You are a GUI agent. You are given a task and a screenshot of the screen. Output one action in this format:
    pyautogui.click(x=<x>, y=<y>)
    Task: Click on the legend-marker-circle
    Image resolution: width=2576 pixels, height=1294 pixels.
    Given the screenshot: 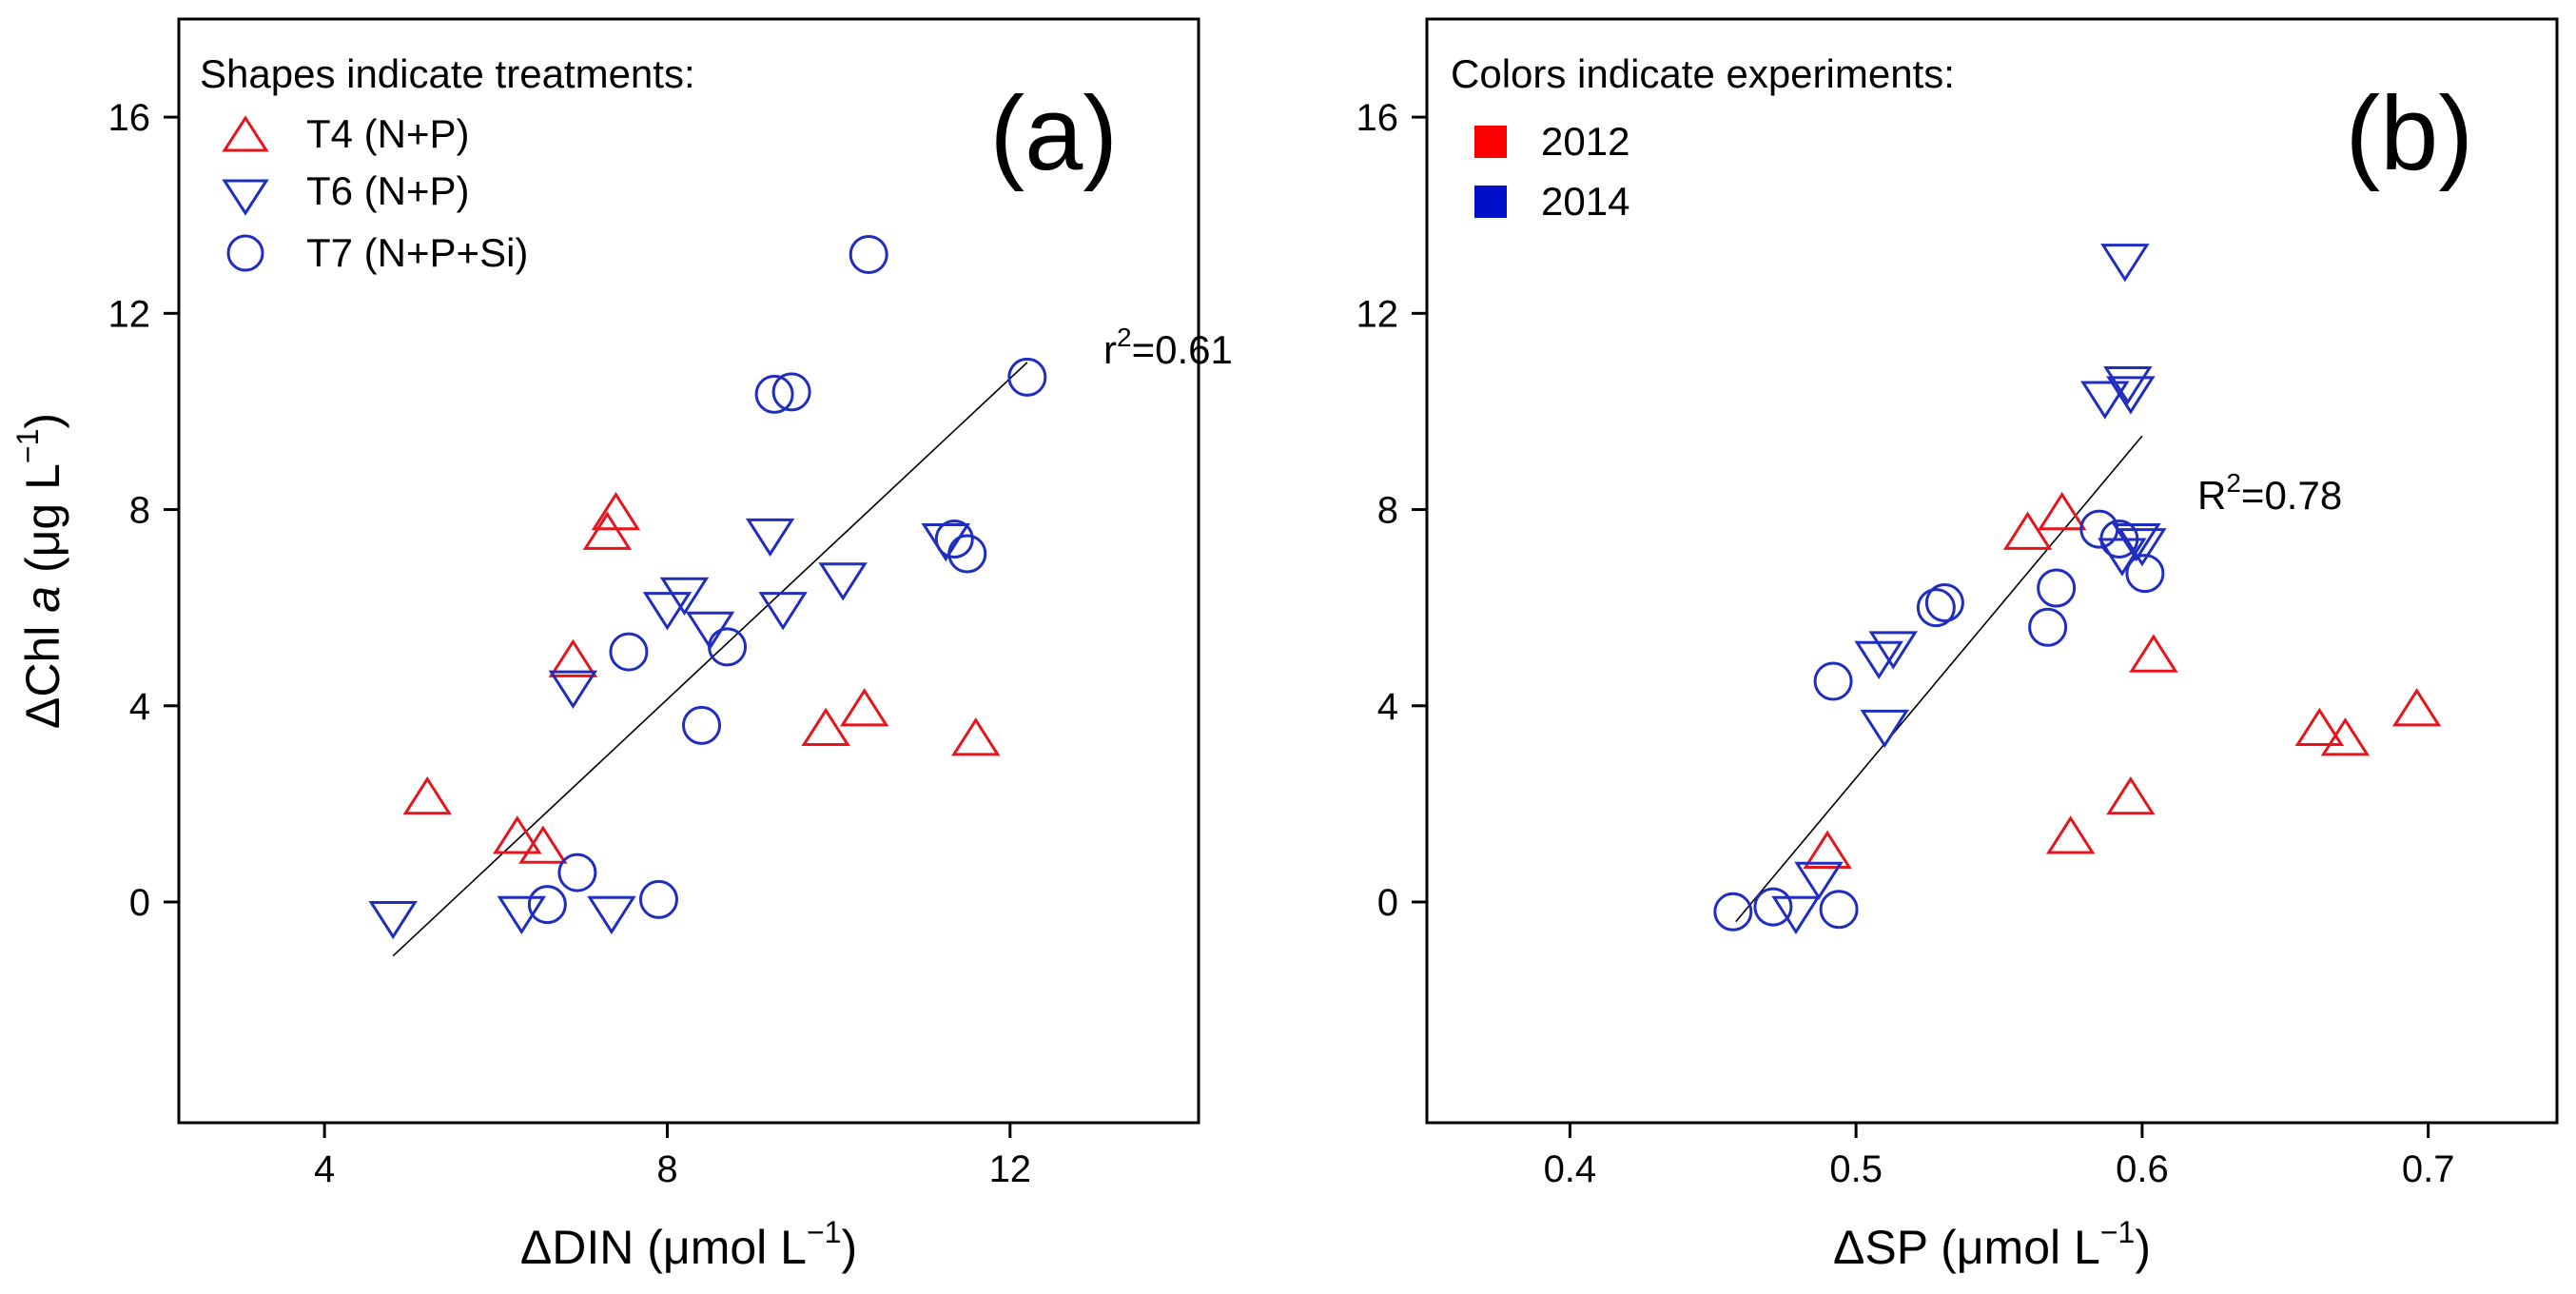 What is the action you would take?
    pyautogui.click(x=245, y=253)
    